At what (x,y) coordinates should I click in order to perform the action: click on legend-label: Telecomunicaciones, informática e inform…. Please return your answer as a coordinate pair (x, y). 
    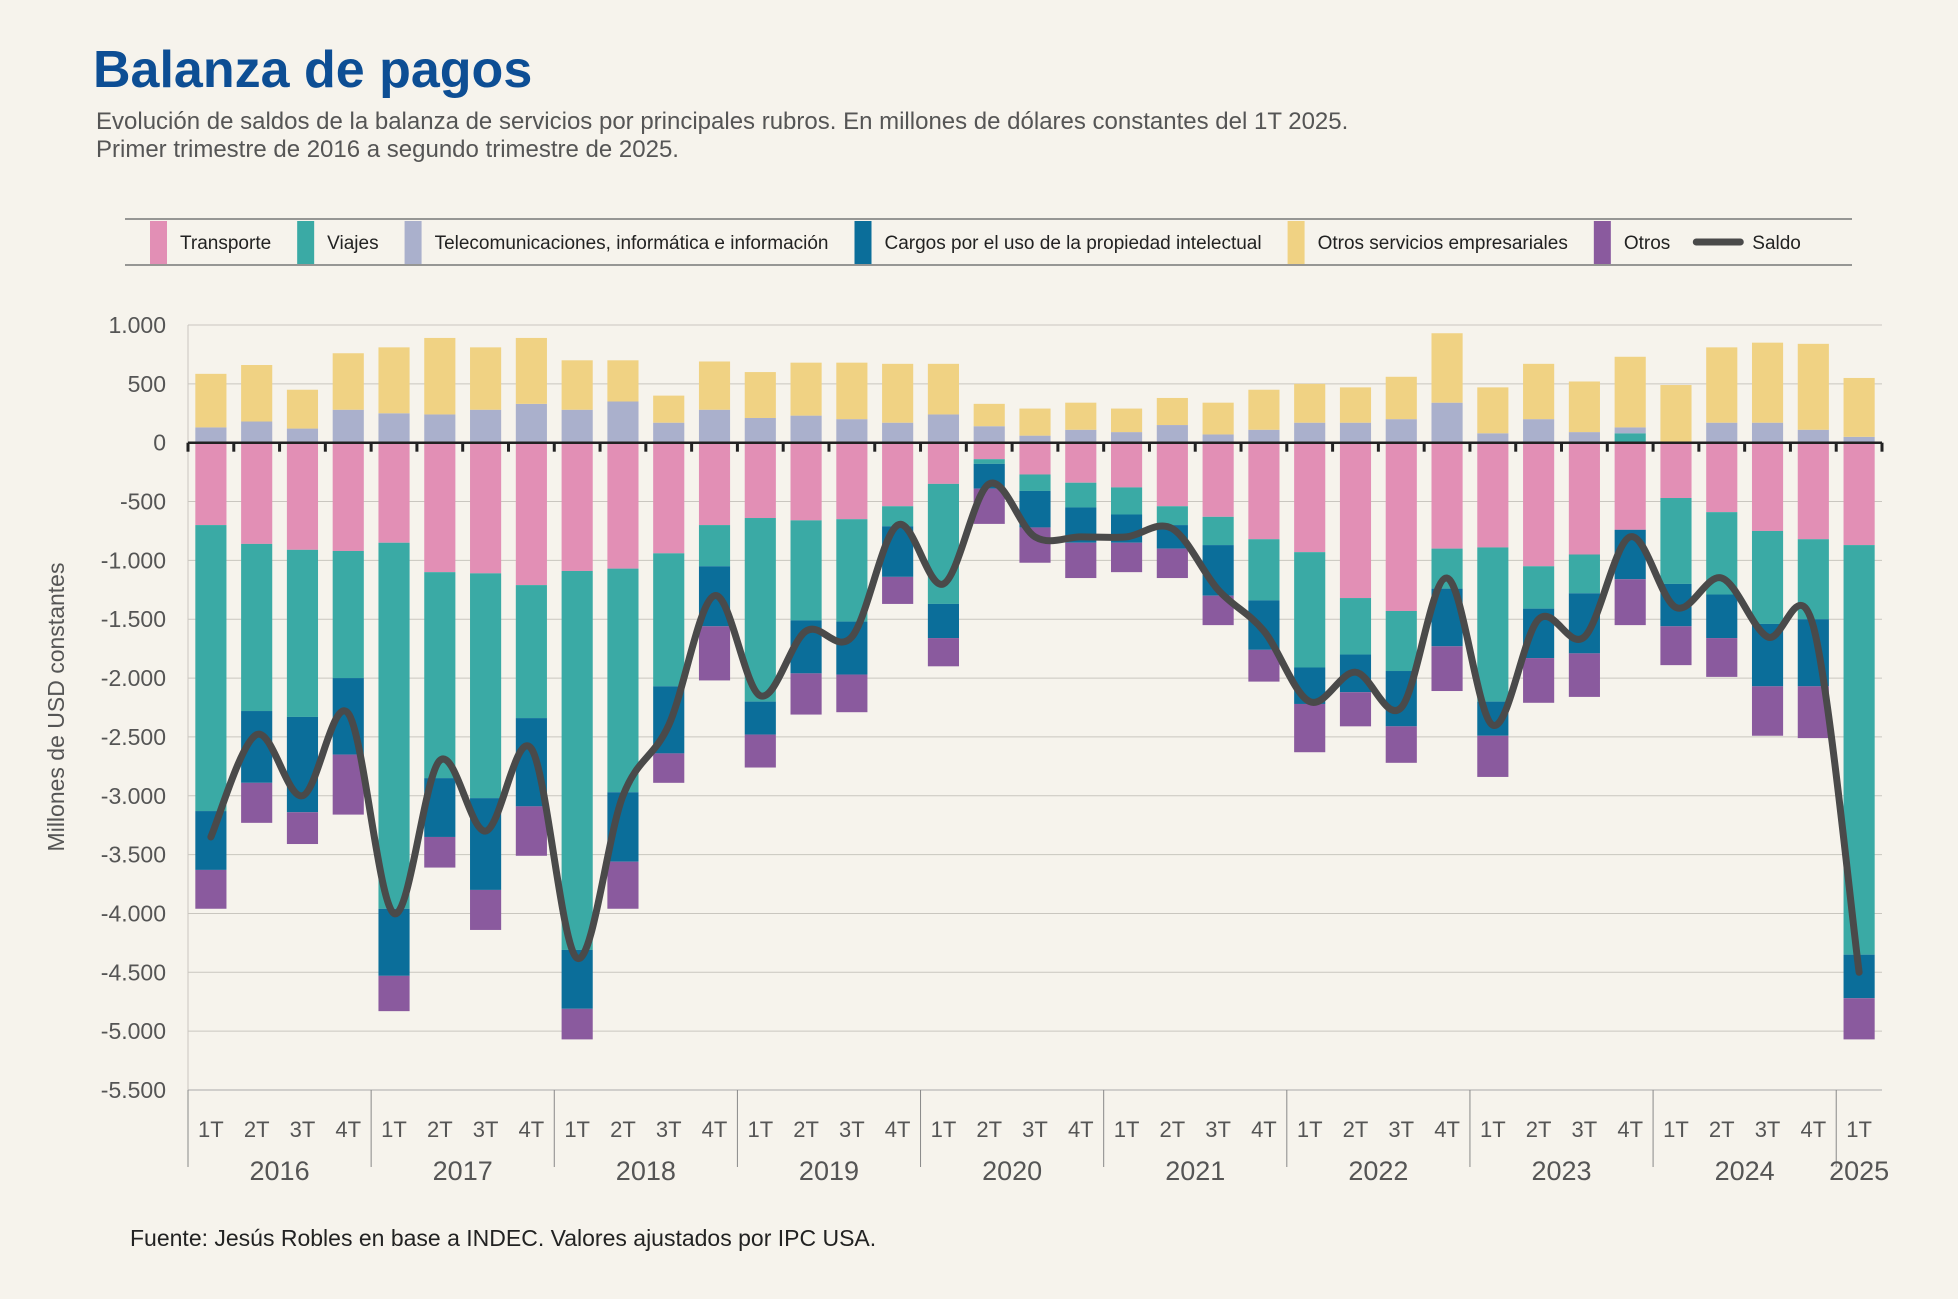
    Looking at the image, I should click on (632, 243).